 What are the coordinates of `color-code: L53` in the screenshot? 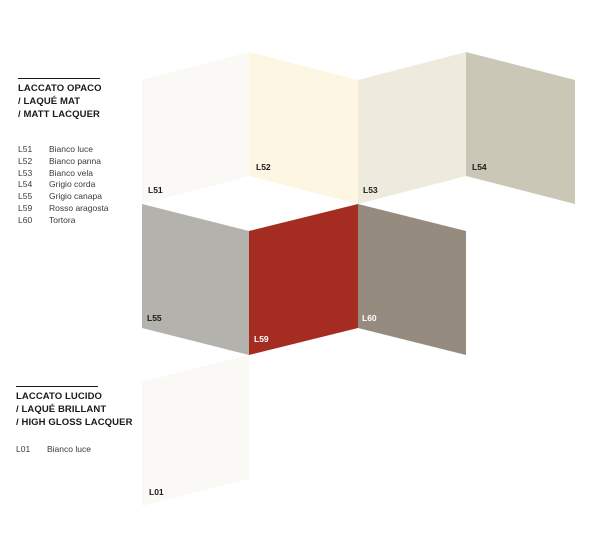 It's located at (25, 172).